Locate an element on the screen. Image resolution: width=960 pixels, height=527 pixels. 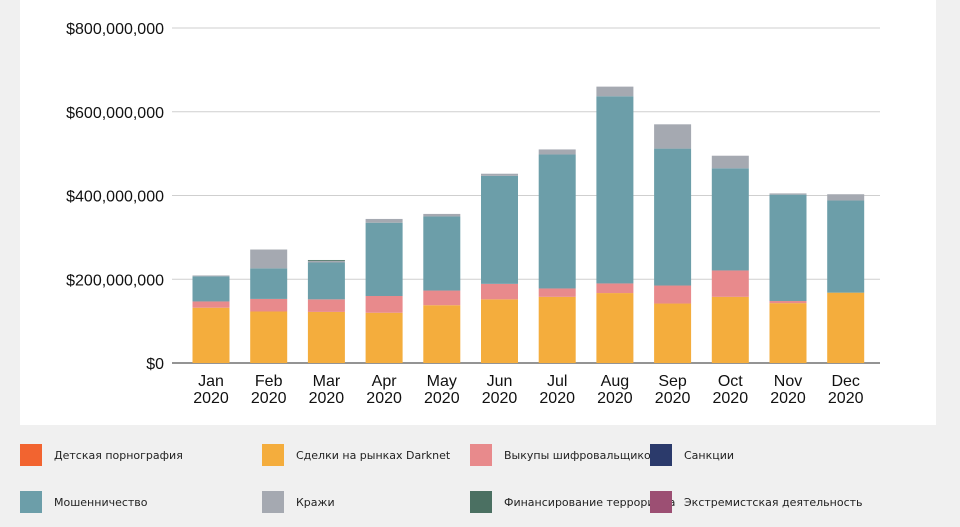
x-tick-label: Oct 2020 is located at coordinates (731, 390).